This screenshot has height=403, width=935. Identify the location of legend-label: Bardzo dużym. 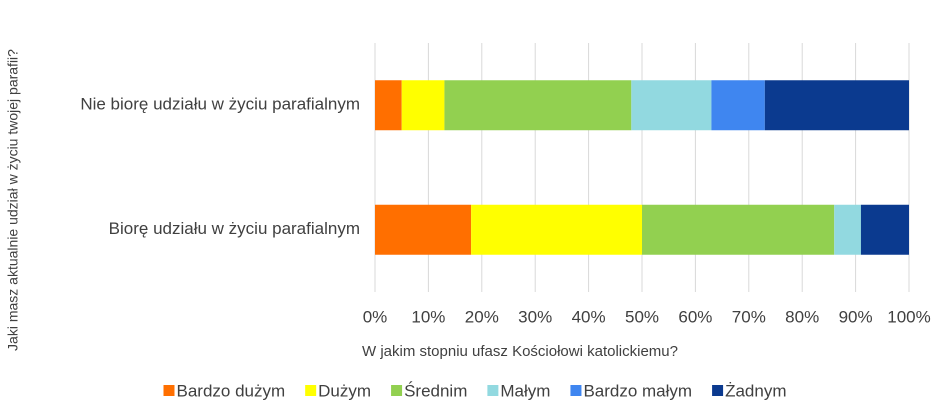
(230, 390).